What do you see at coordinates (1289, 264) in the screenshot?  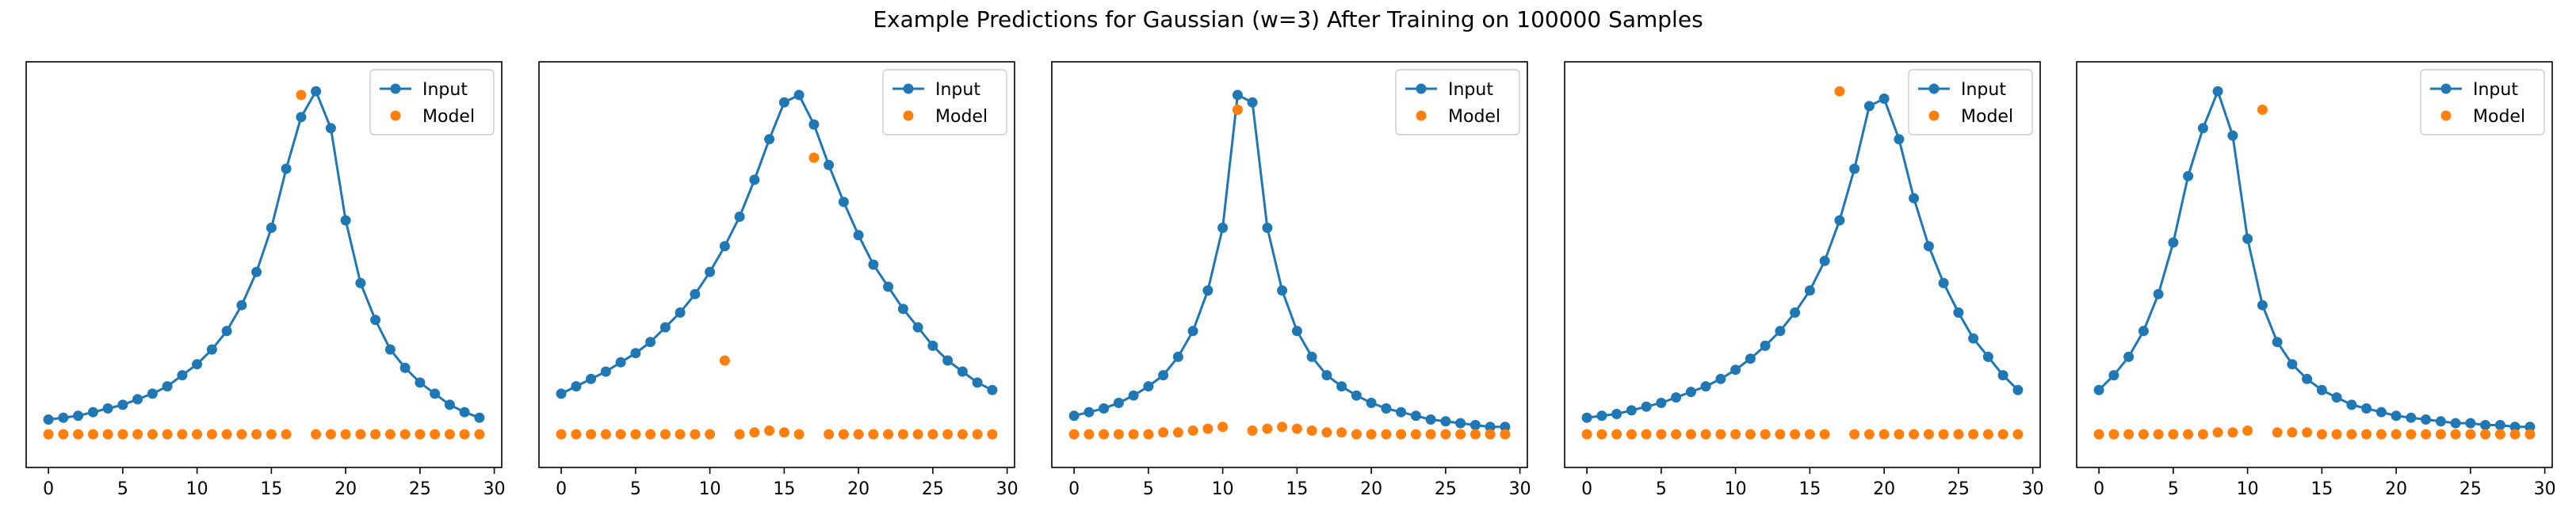 I see `plot-frame` at bounding box center [1289, 264].